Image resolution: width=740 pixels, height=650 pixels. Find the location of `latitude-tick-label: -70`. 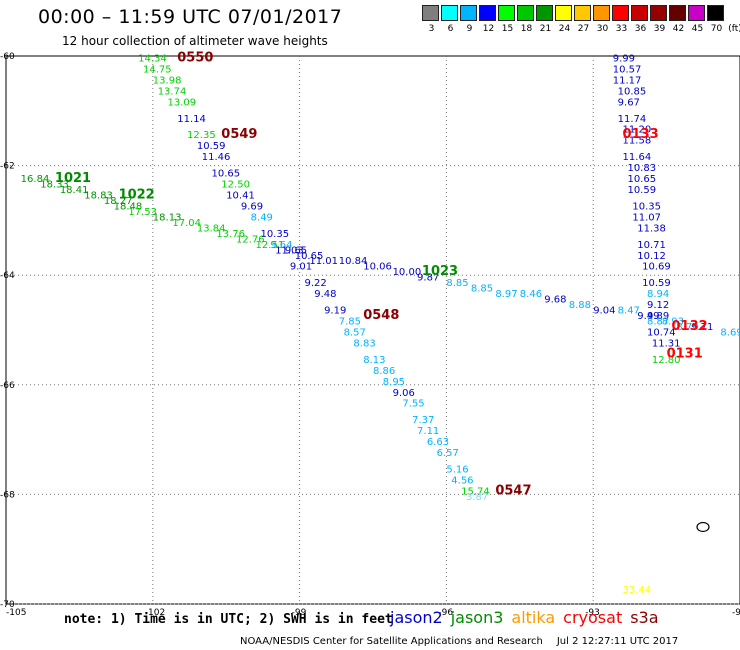

latitude-tick-label: -70 is located at coordinates (7, 605).